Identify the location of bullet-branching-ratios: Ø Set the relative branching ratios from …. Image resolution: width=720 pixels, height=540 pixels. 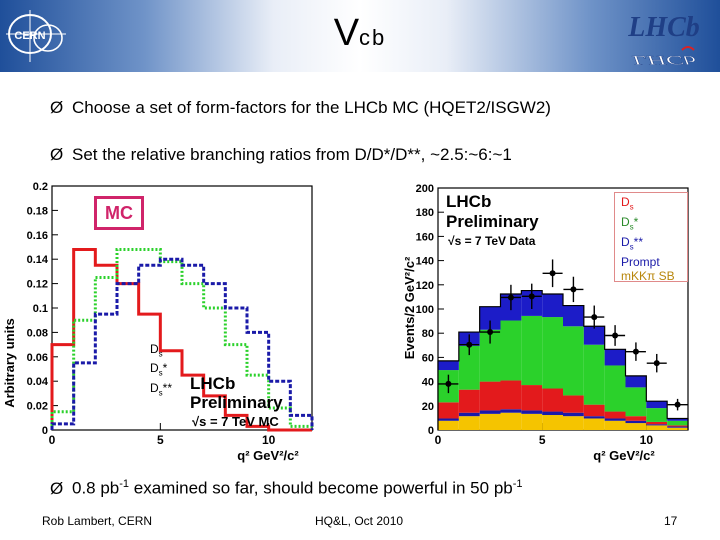
(281, 155).